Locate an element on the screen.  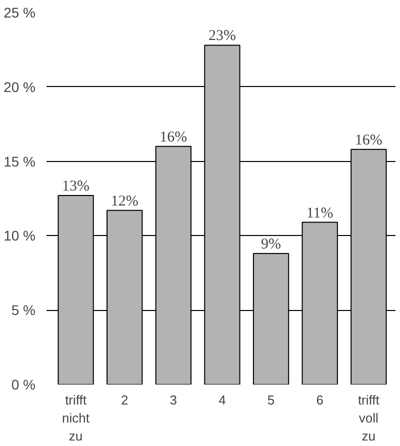
data-label: 23% is located at coordinates (222, 36).